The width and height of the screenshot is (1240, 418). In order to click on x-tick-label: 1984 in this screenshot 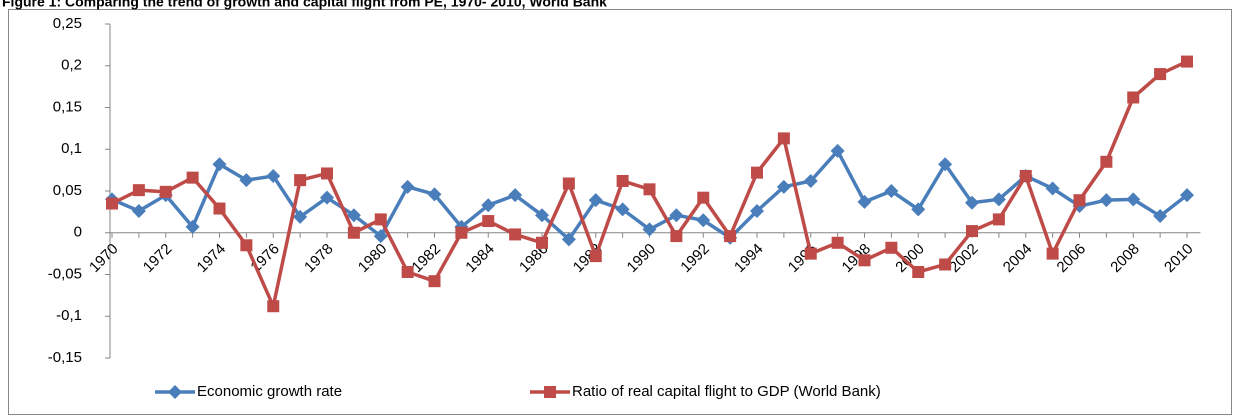, I will do `click(480, 258)`.